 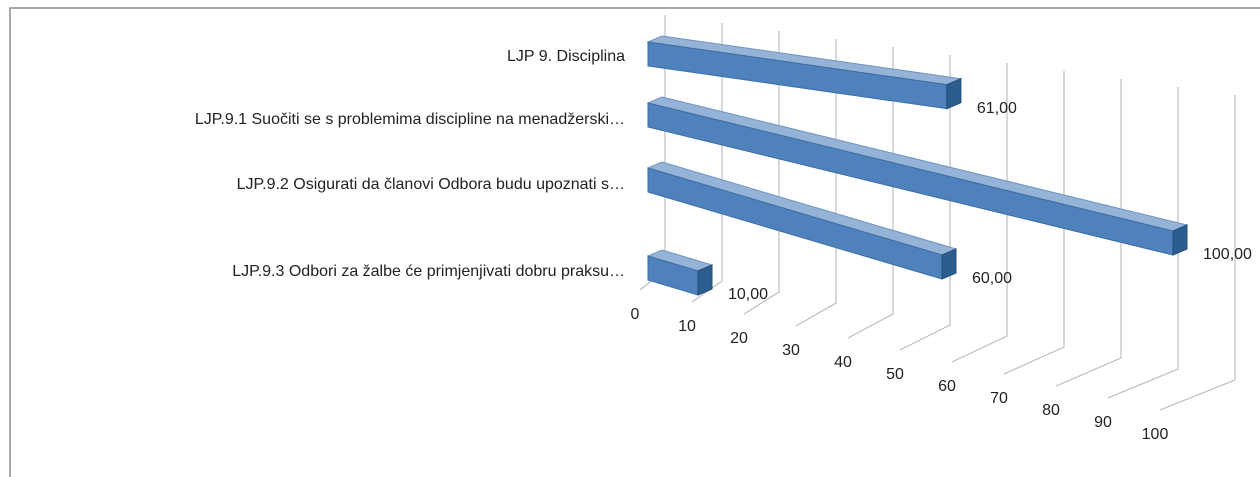 What do you see at coordinates (566, 56) in the screenshot?
I see `category-label: LJP 9. Disciplina` at bounding box center [566, 56].